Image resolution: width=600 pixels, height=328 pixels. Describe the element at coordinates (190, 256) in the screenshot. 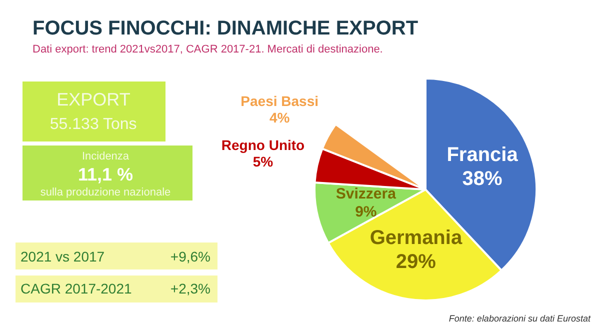

I see `text: +9,6%` at that location.